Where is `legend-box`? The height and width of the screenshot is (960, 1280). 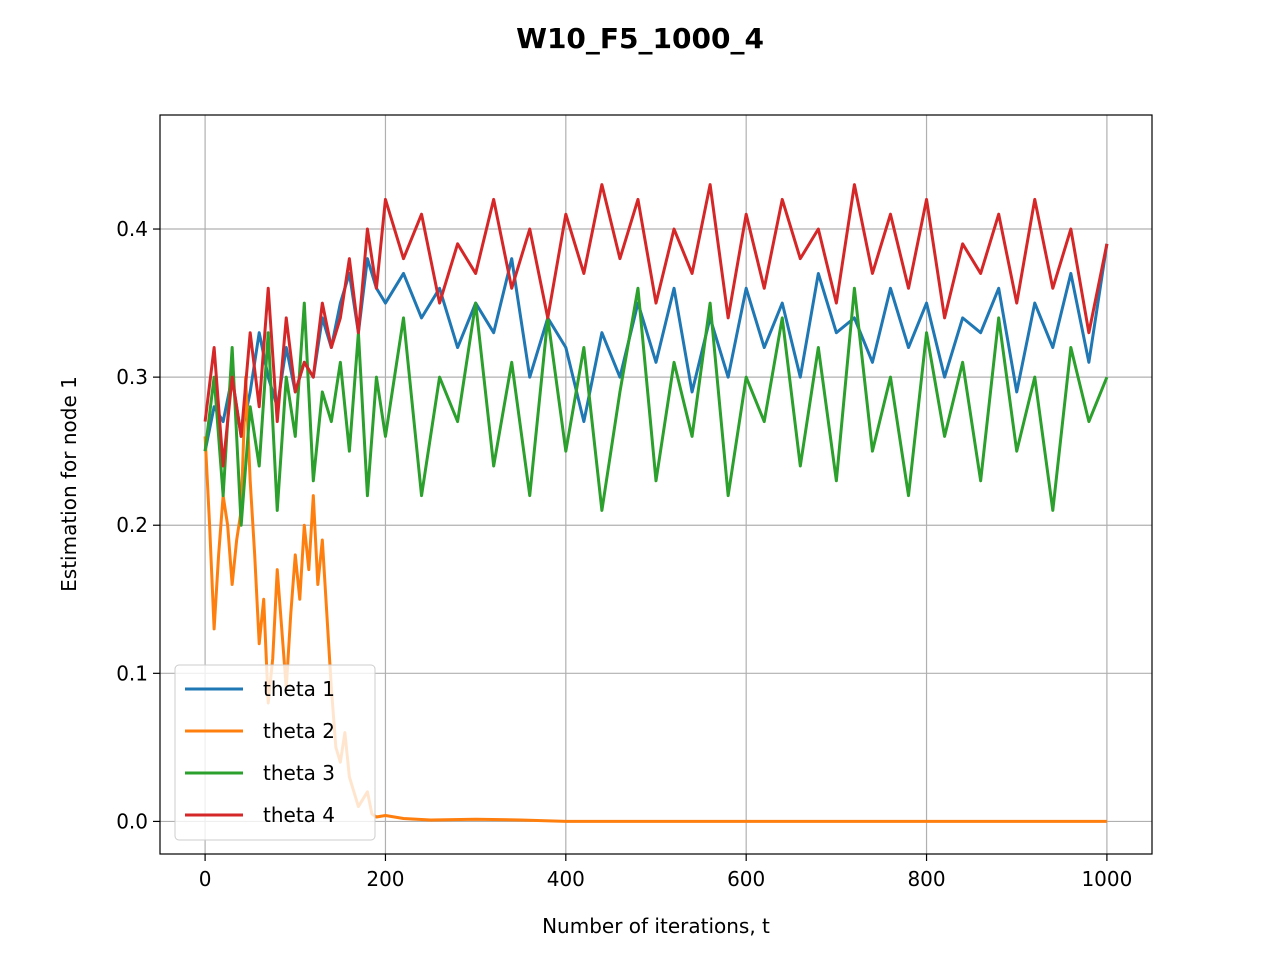
legend-box is located at coordinates (275, 752).